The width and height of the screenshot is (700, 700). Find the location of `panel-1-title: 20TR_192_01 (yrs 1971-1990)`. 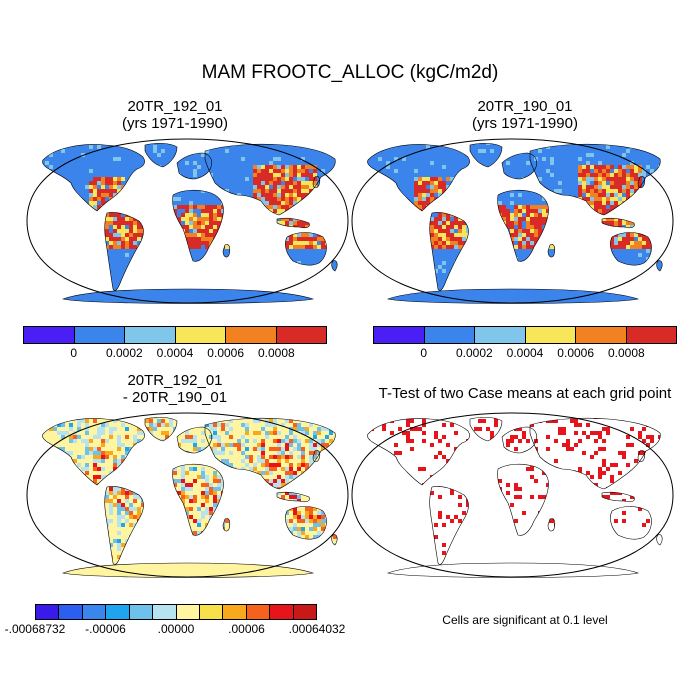

panel-1-title: 20TR_192_01 (yrs 1971-1990) is located at coordinates (175, 115).